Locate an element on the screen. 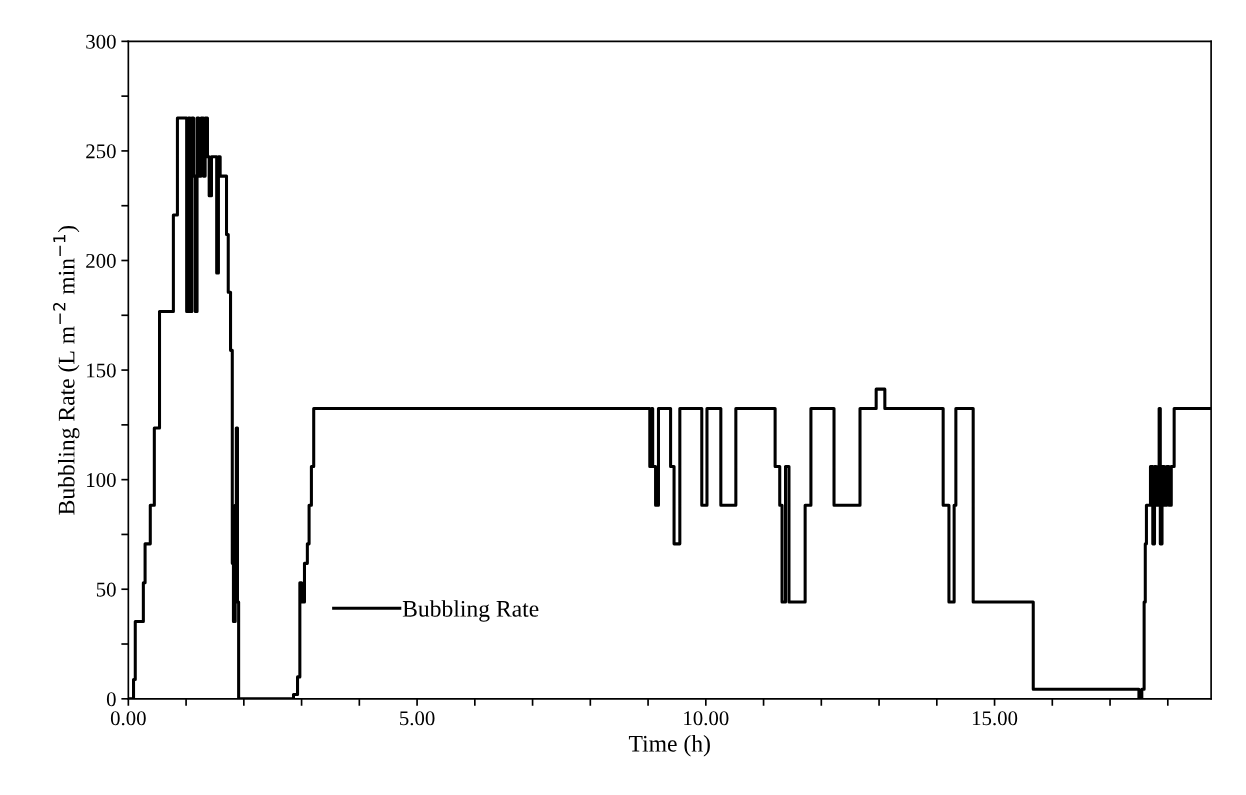 The height and width of the screenshot is (795, 1246). y-tick-label: 0 is located at coordinates (111, 699).